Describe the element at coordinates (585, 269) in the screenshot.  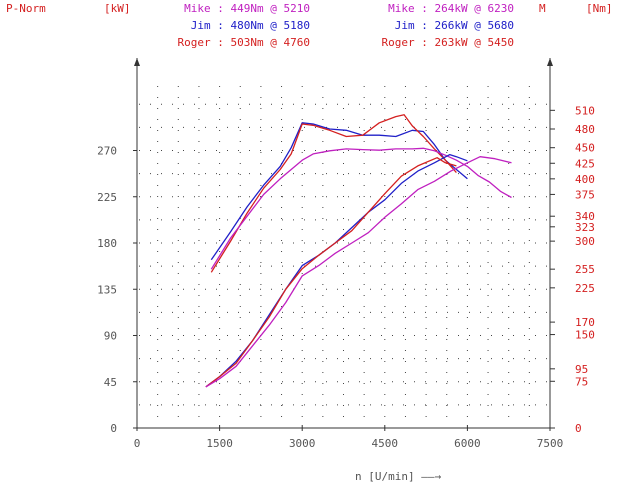
I see `y-tick-label-right: 255` at that location.